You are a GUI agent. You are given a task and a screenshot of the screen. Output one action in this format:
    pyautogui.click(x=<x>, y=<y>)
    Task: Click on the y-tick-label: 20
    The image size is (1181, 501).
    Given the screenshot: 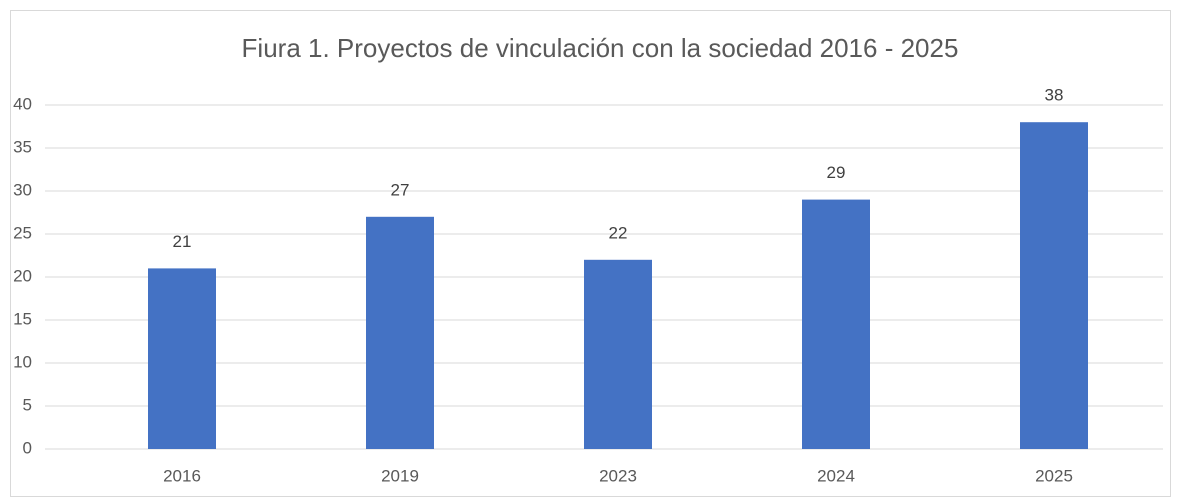 What is the action you would take?
    pyautogui.click(x=22, y=275)
    